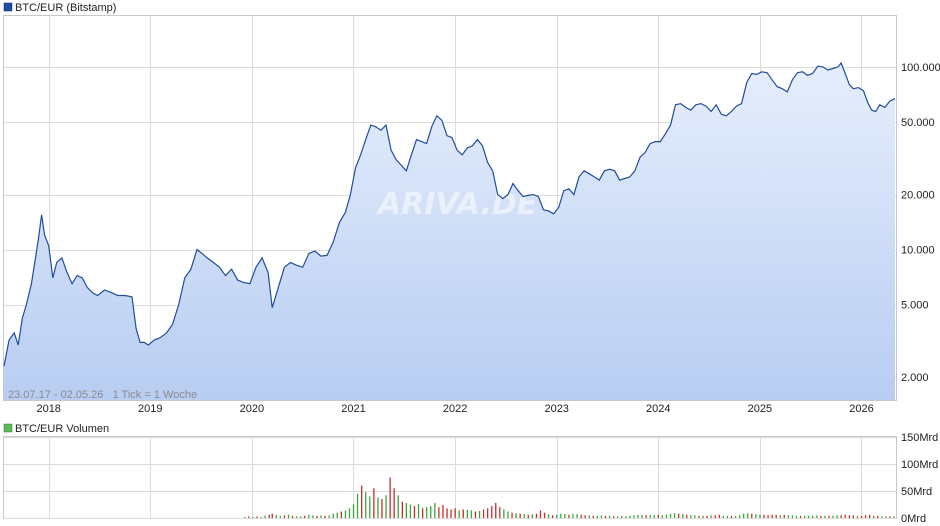 The width and height of the screenshot is (940, 526). Describe the element at coordinates (353, 409) in the screenshot. I see `x-tick-label: 2021` at that location.